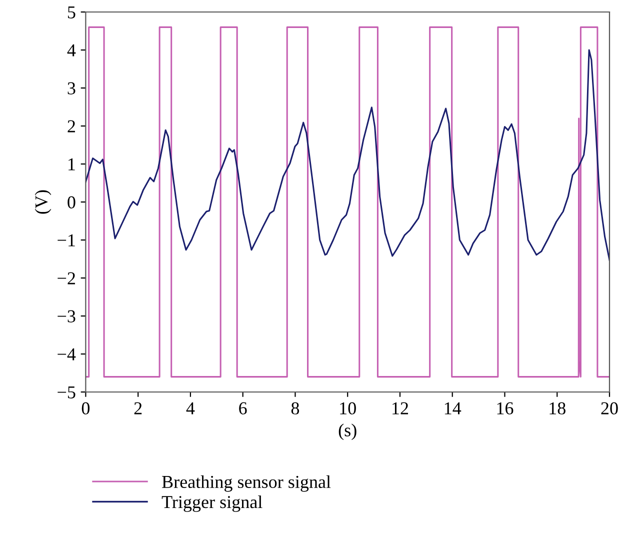  I want to click on x-tick-label: 18, so click(558, 408).